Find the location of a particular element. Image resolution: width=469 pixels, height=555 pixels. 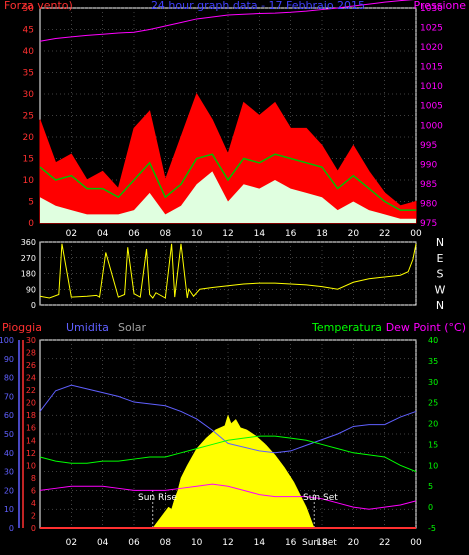

temperature-tick-label: 15 is located at coordinates (433, 444).